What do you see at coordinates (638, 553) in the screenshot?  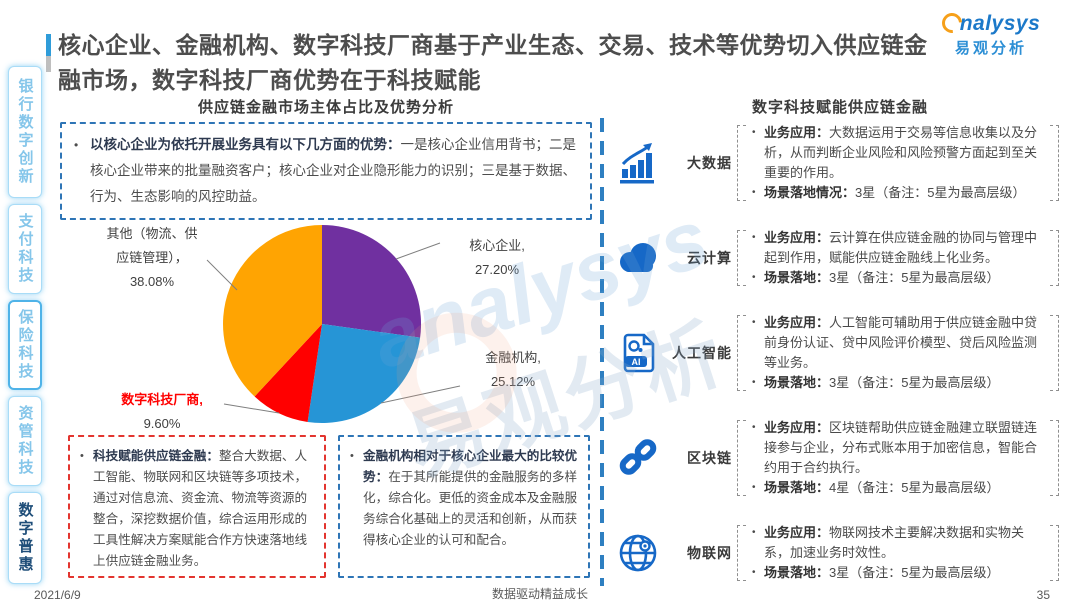 I see `iot-icon` at bounding box center [638, 553].